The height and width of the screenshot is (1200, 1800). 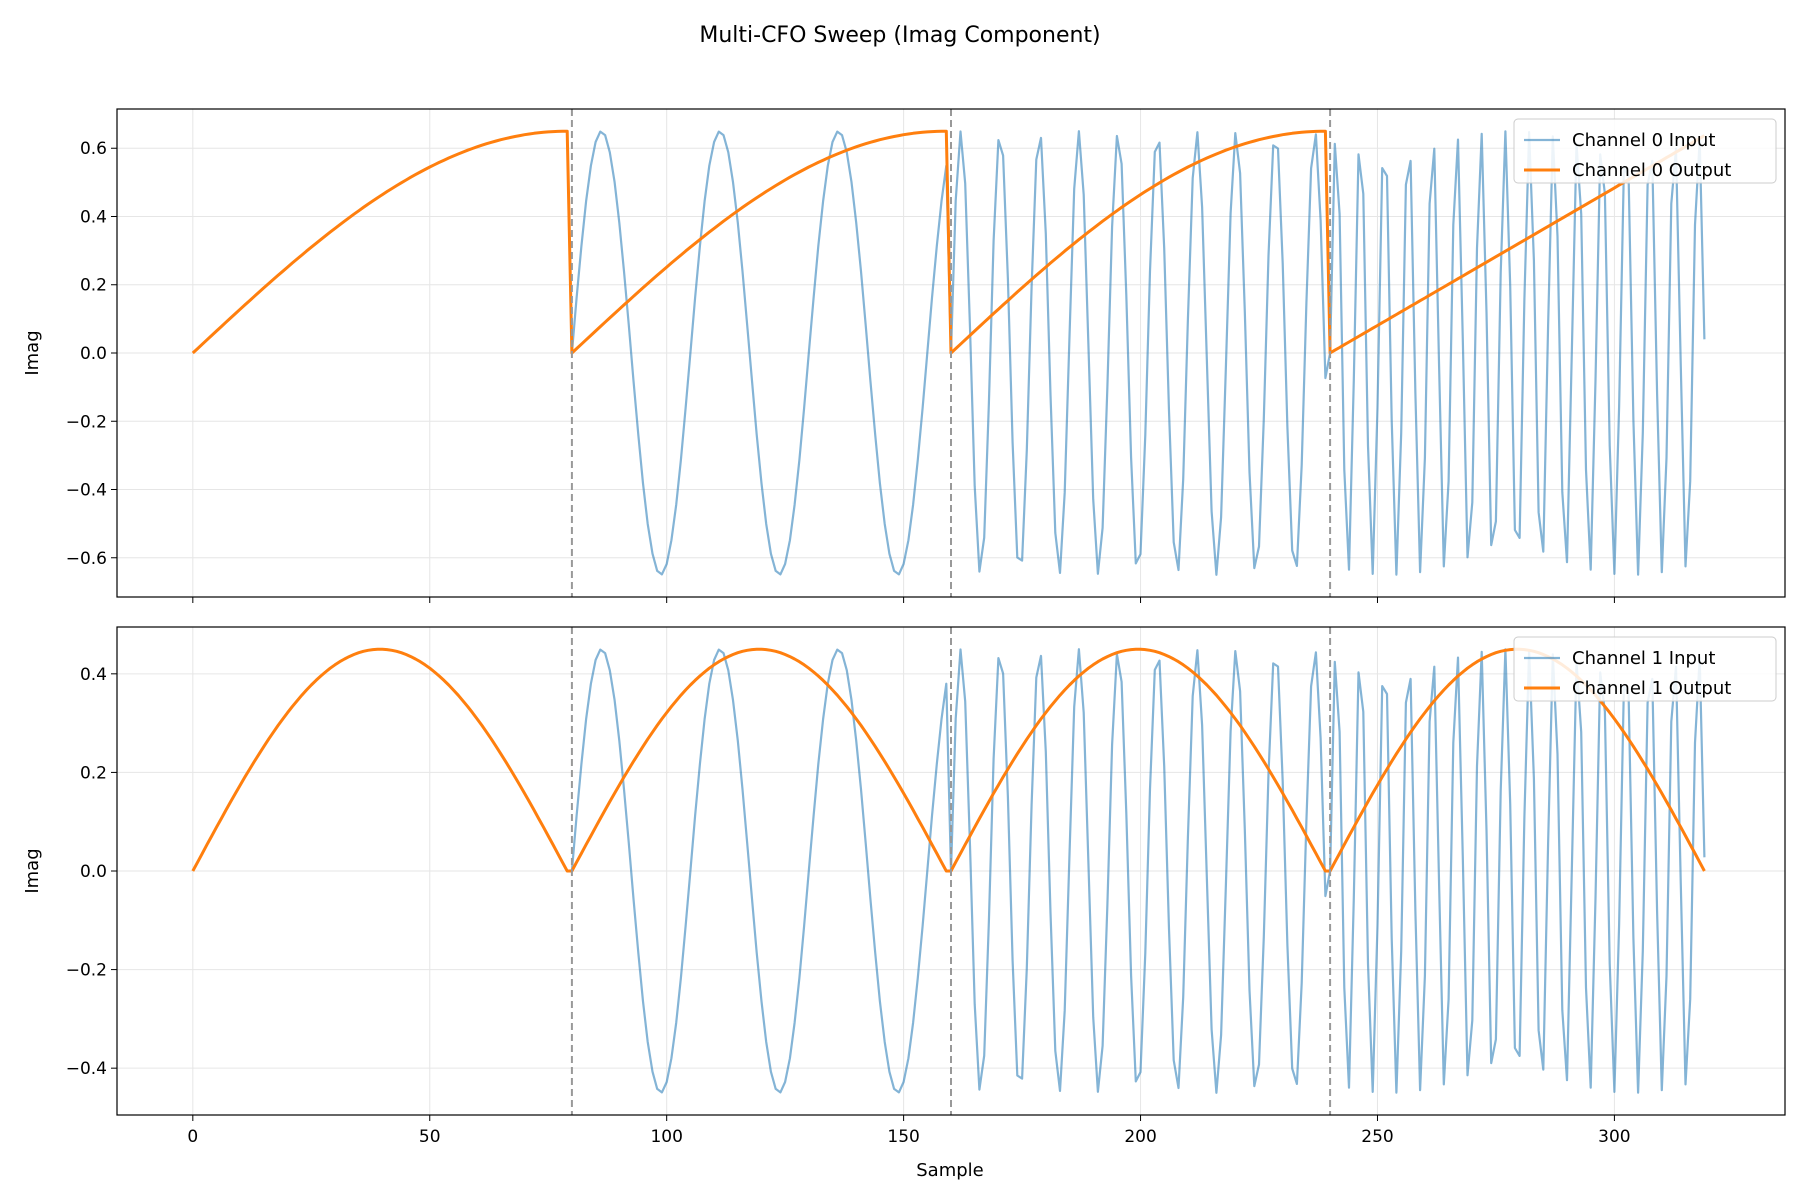 I want to click on x-tick-label: 50, so click(x=430, y=1137).